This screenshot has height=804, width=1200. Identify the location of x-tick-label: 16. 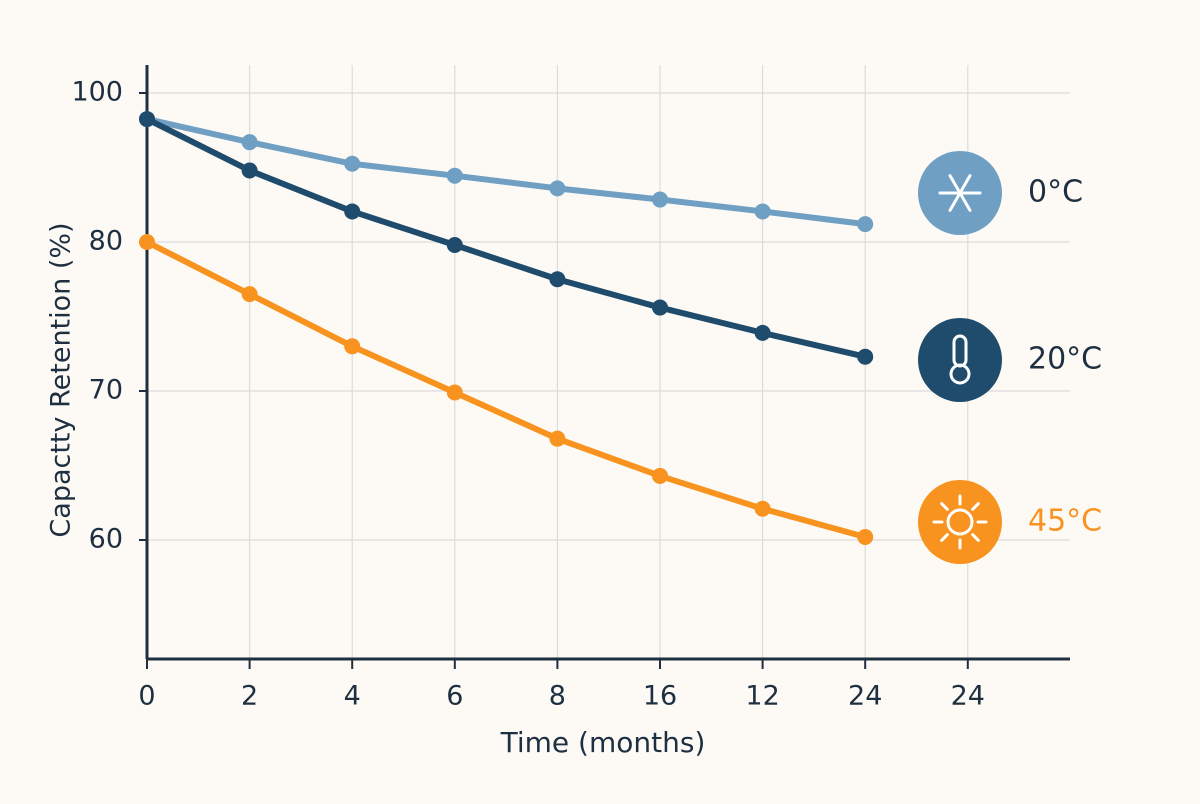
(660, 696).